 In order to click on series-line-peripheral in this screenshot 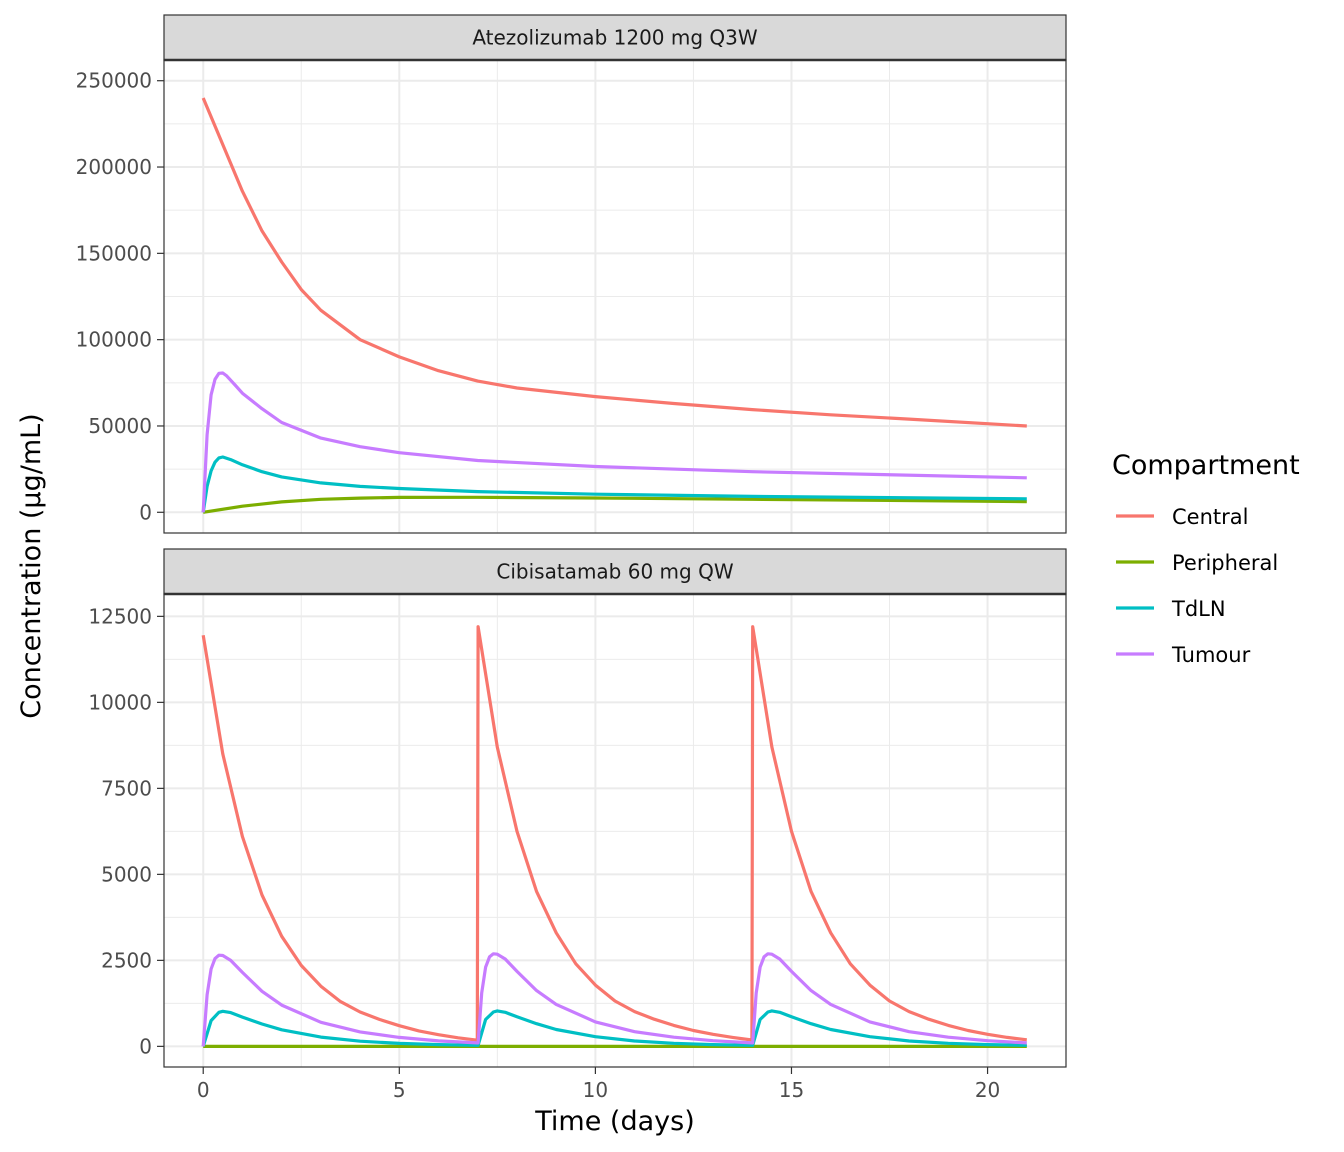, I will do `click(614, 504)`.